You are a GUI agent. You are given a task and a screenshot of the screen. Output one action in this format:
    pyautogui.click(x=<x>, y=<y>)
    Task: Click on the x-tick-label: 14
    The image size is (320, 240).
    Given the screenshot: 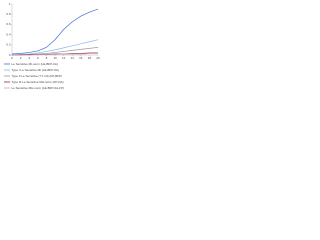 What is the action you would take?
    pyautogui.click(x=73, y=58)
    